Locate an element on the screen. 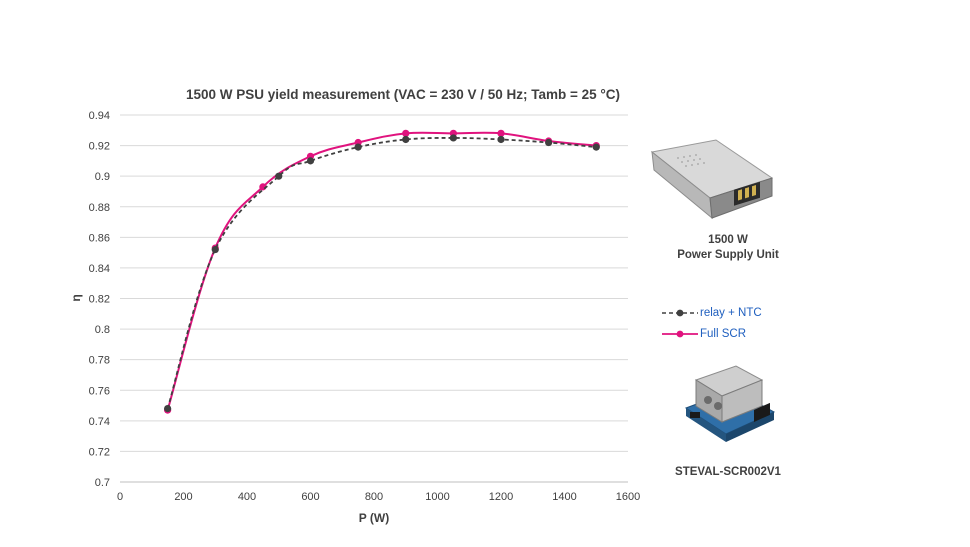  legend-label-full-scr: Full SCR is located at coordinates (723, 333).